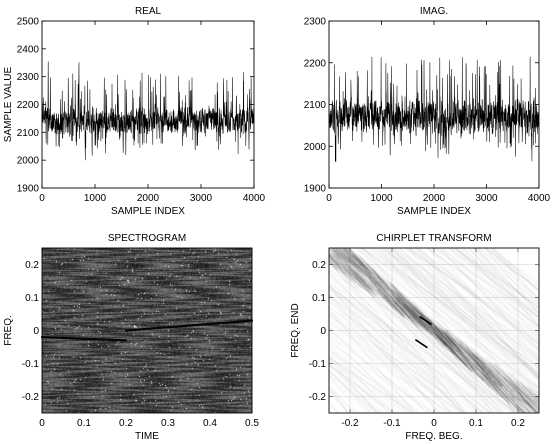 Image resolution: width=556 pixels, height=445 pixels. I want to click on imag-title: IMAG., so click(434, 11).